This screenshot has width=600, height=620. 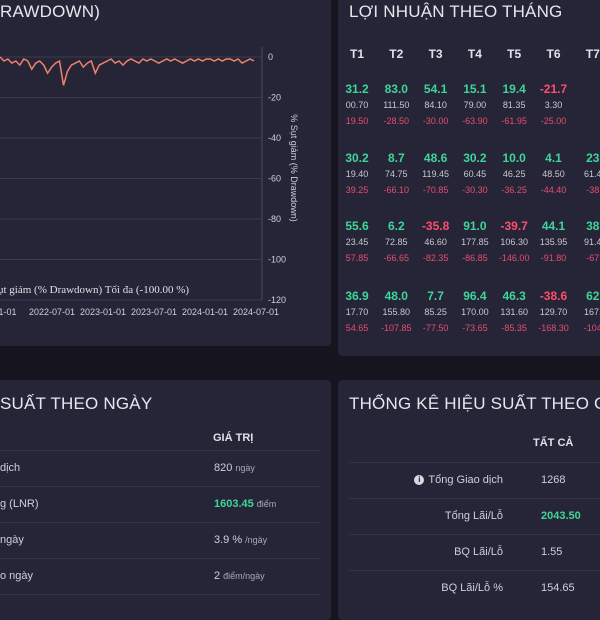 I want to click on month-return-value: 15.1, so click(x=475, y=89).